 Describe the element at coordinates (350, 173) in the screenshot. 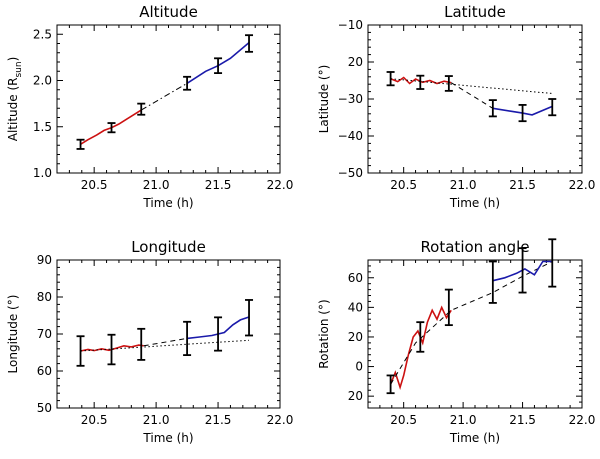

I see `y-tick-label: −50` at that location.